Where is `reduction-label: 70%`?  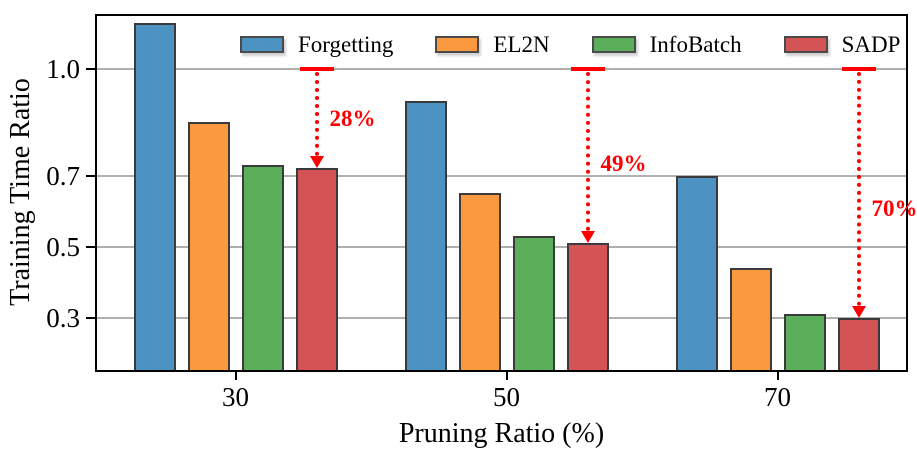 reduction-label: 70% is located at coordinates (894, 209).